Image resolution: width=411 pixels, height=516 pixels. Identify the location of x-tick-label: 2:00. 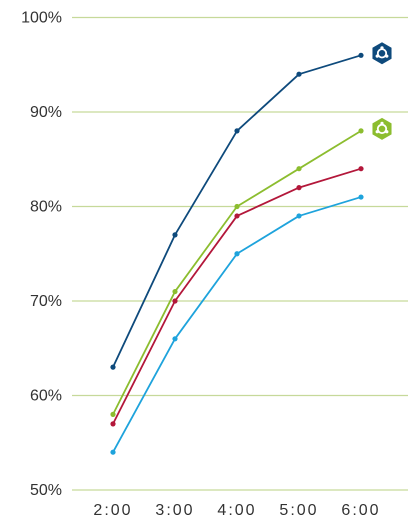
(112, 509).